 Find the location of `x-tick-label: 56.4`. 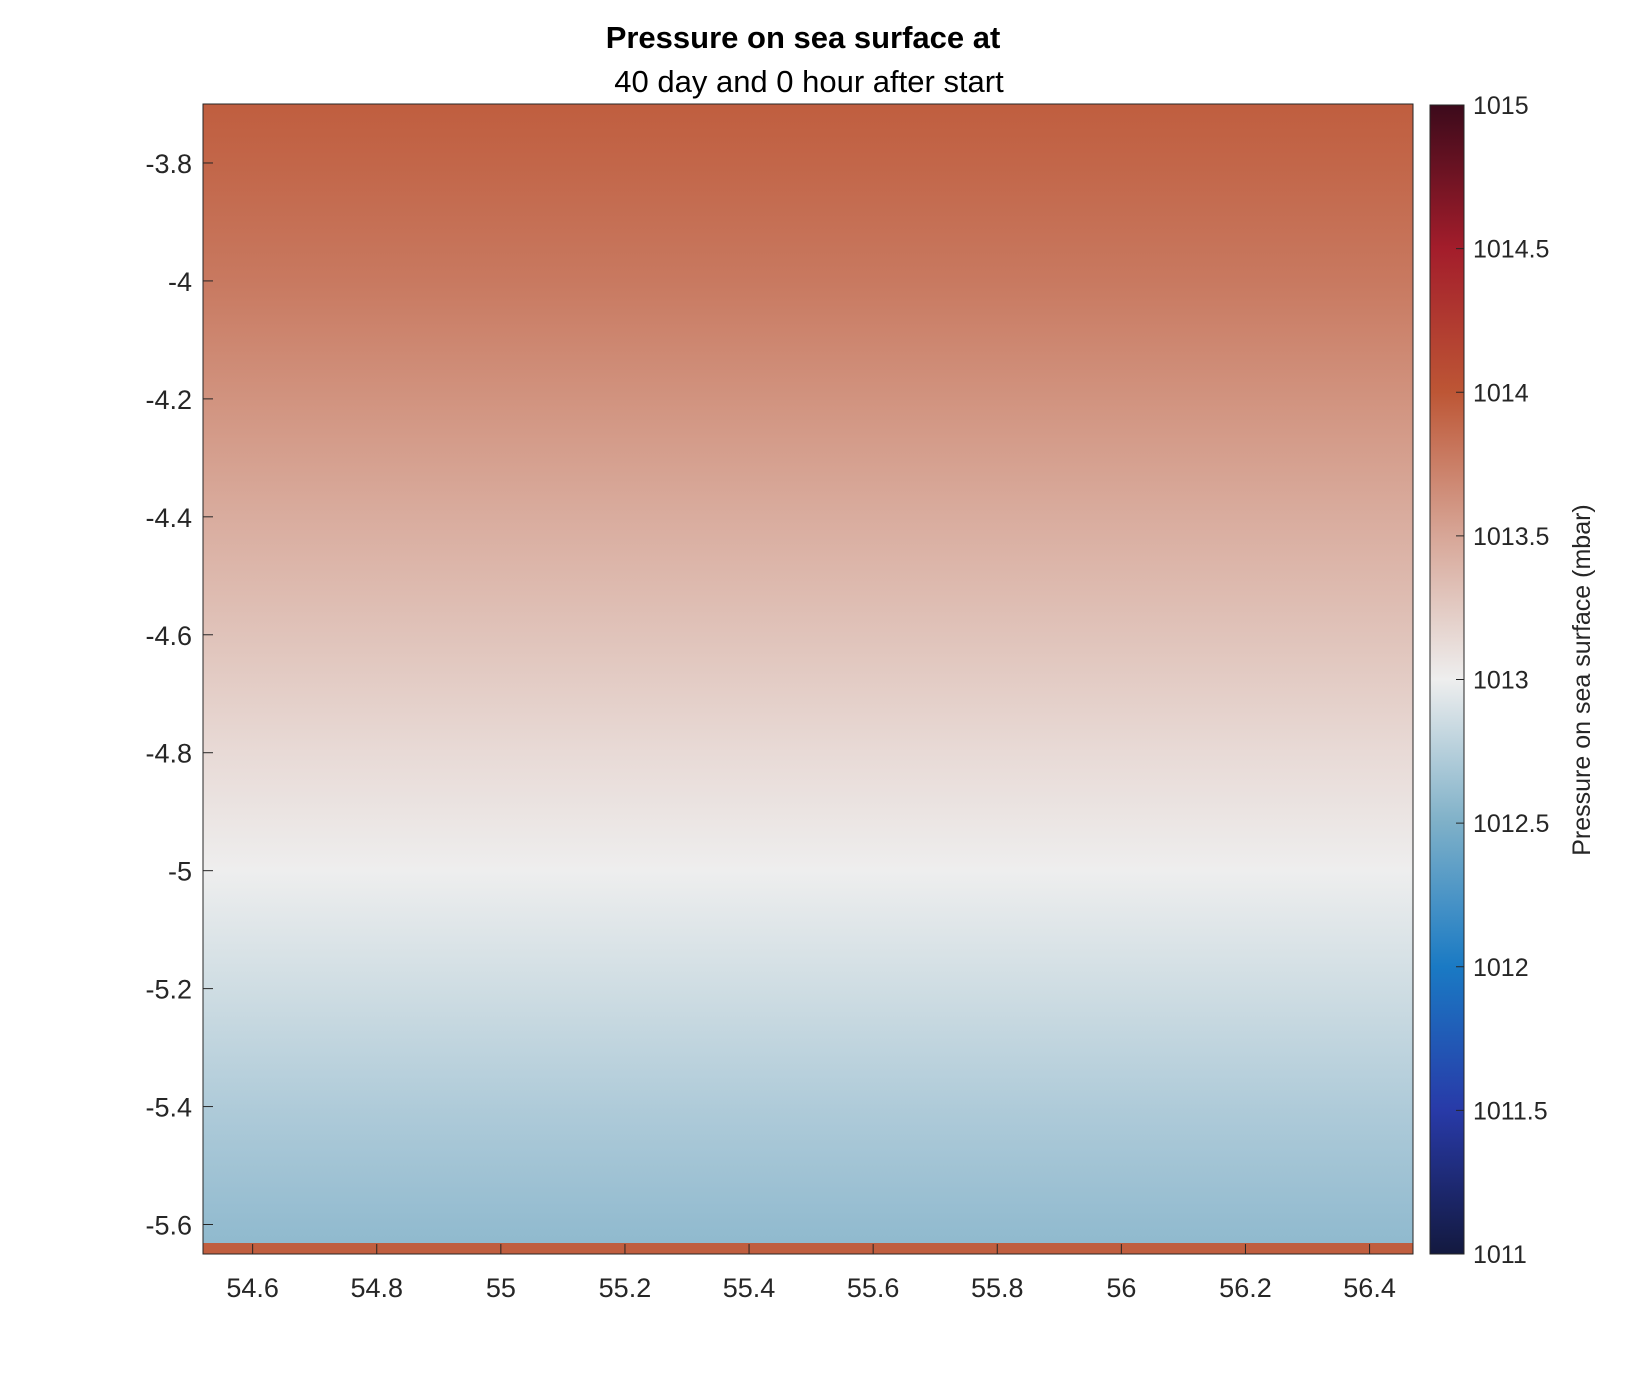

x-tick-label: 56.4 is located at coordinates (1369, 1288).